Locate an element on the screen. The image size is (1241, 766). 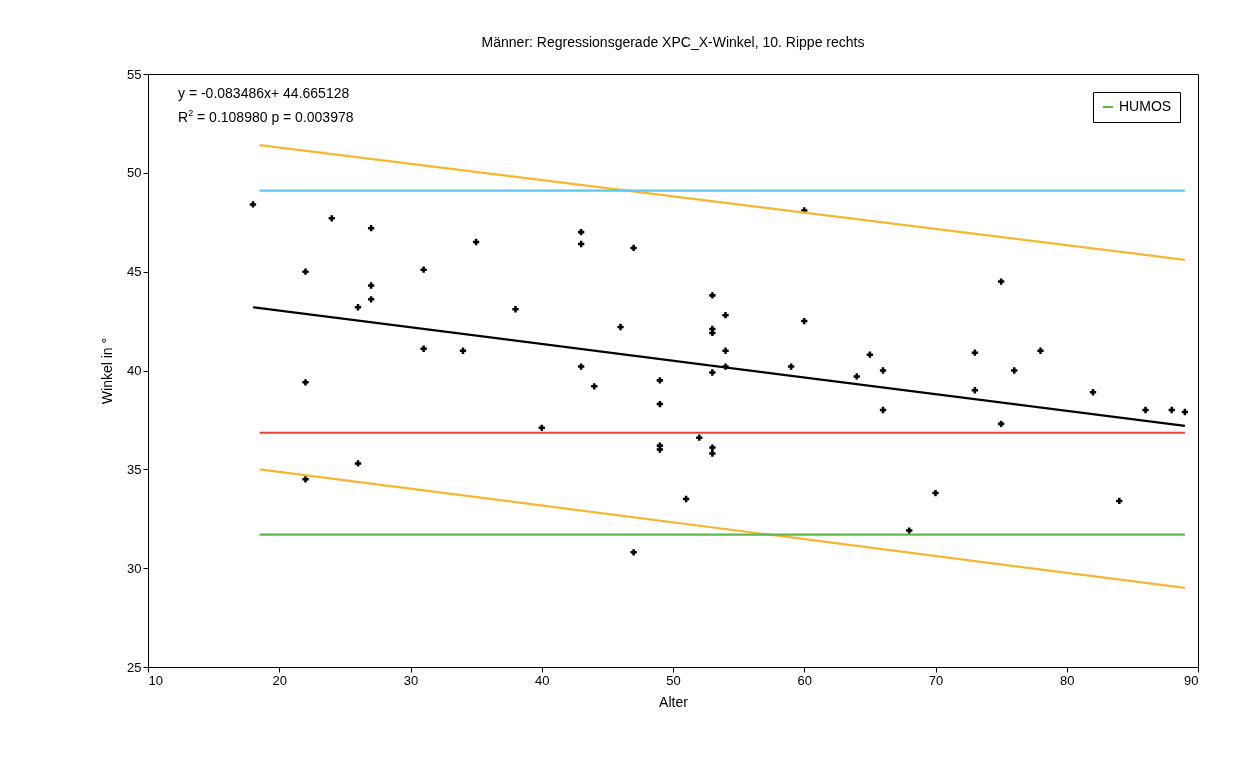
x-tick-label: 90 is located at coordinates (1191, 680).